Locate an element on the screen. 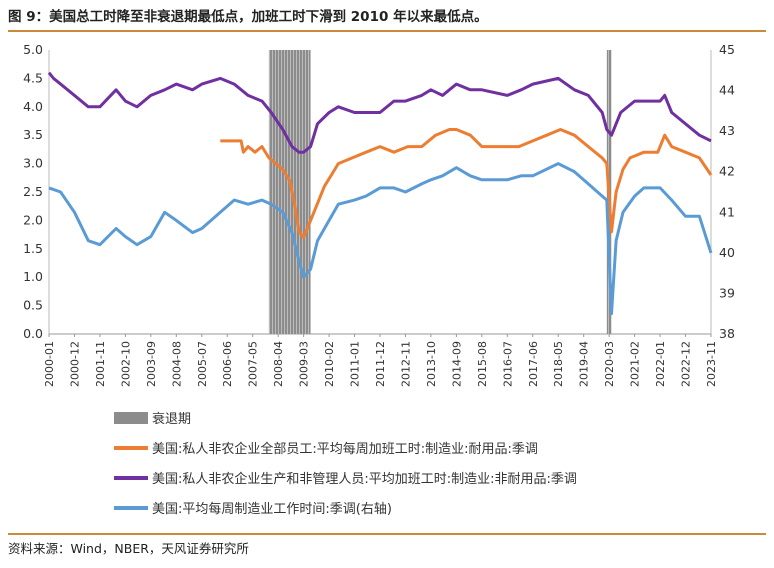  source-note: 资料来源：Wind，NBER，天风证券研究所 is located at coordinates (128, 548).